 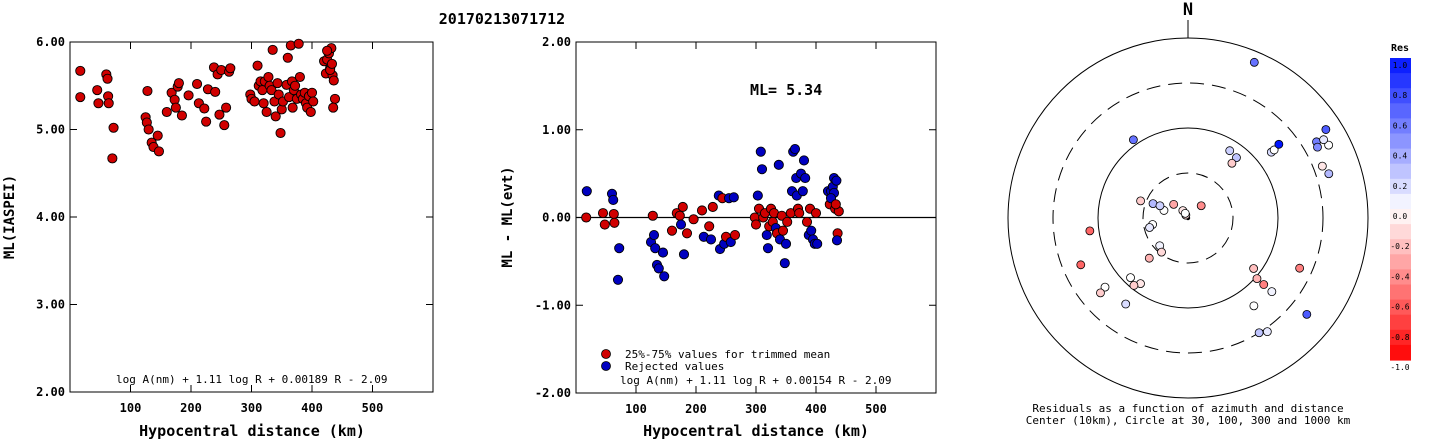 I want to click on legend-accepted-marker, so click(x=606, y=354).